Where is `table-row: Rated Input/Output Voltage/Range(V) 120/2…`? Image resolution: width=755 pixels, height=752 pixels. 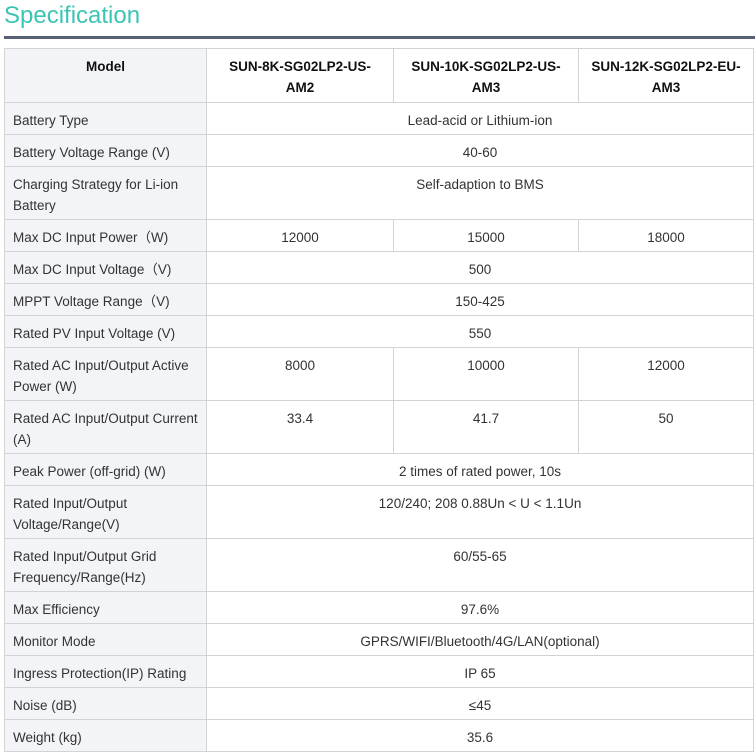
table-row: Rated Input/Output Voltage/Range(V) 120/2… is located at coordinates (379, 512).